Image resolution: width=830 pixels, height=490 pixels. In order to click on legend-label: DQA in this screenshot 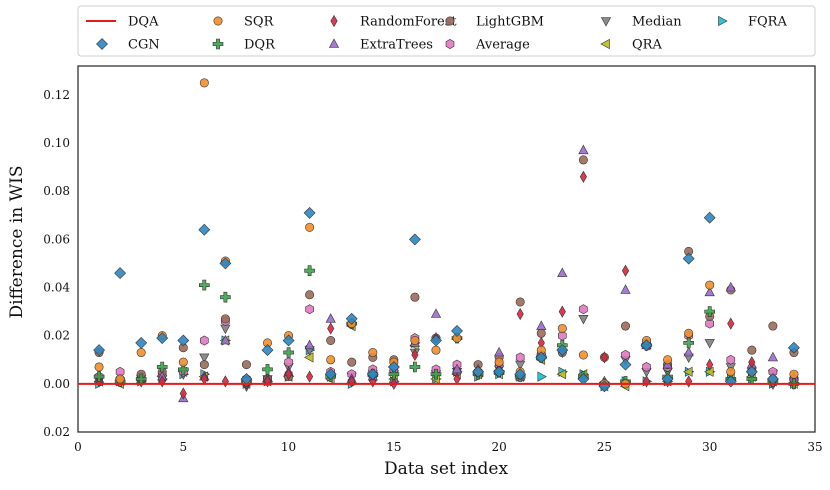, I will do `click(143, 22)`.